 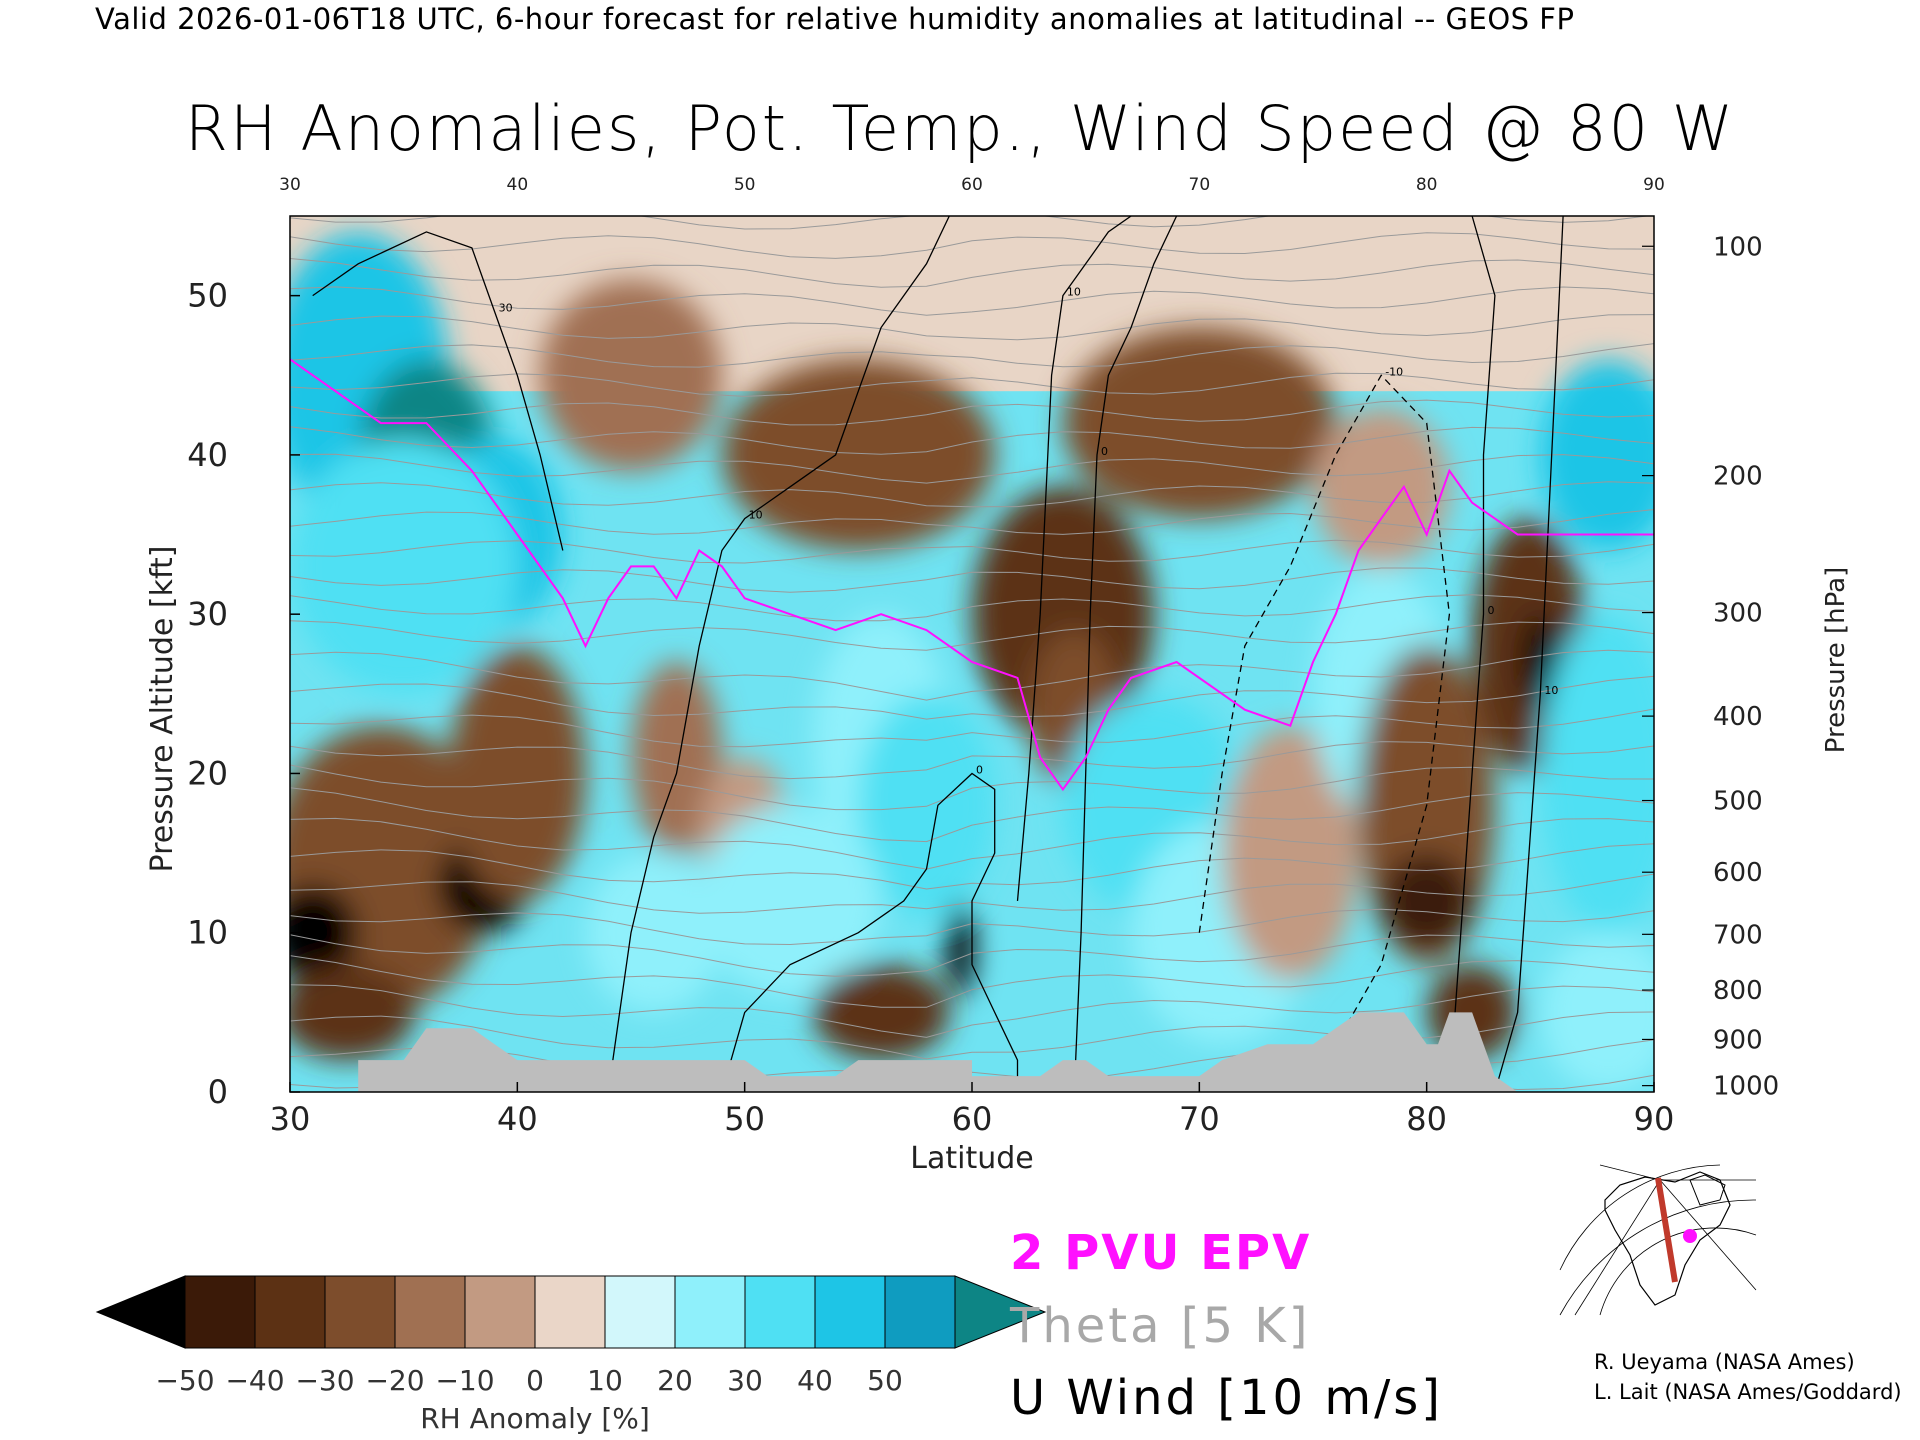 What do you see at coordinates (815, 1380) in the screenshot?
I see `colorbar-tick-label: 40` at bounding box center [815, 1380].